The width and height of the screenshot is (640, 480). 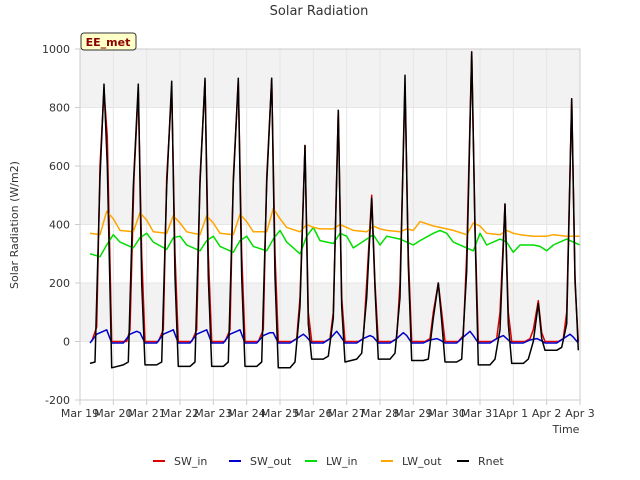 I want to click on annotation-text: EE_met, so click(x=108, y=42).